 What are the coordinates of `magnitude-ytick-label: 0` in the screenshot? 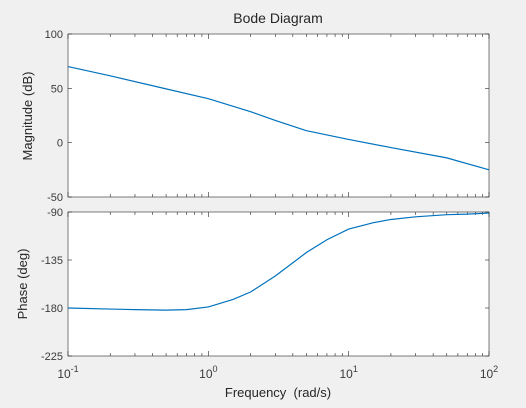 It's located at (60, 144).